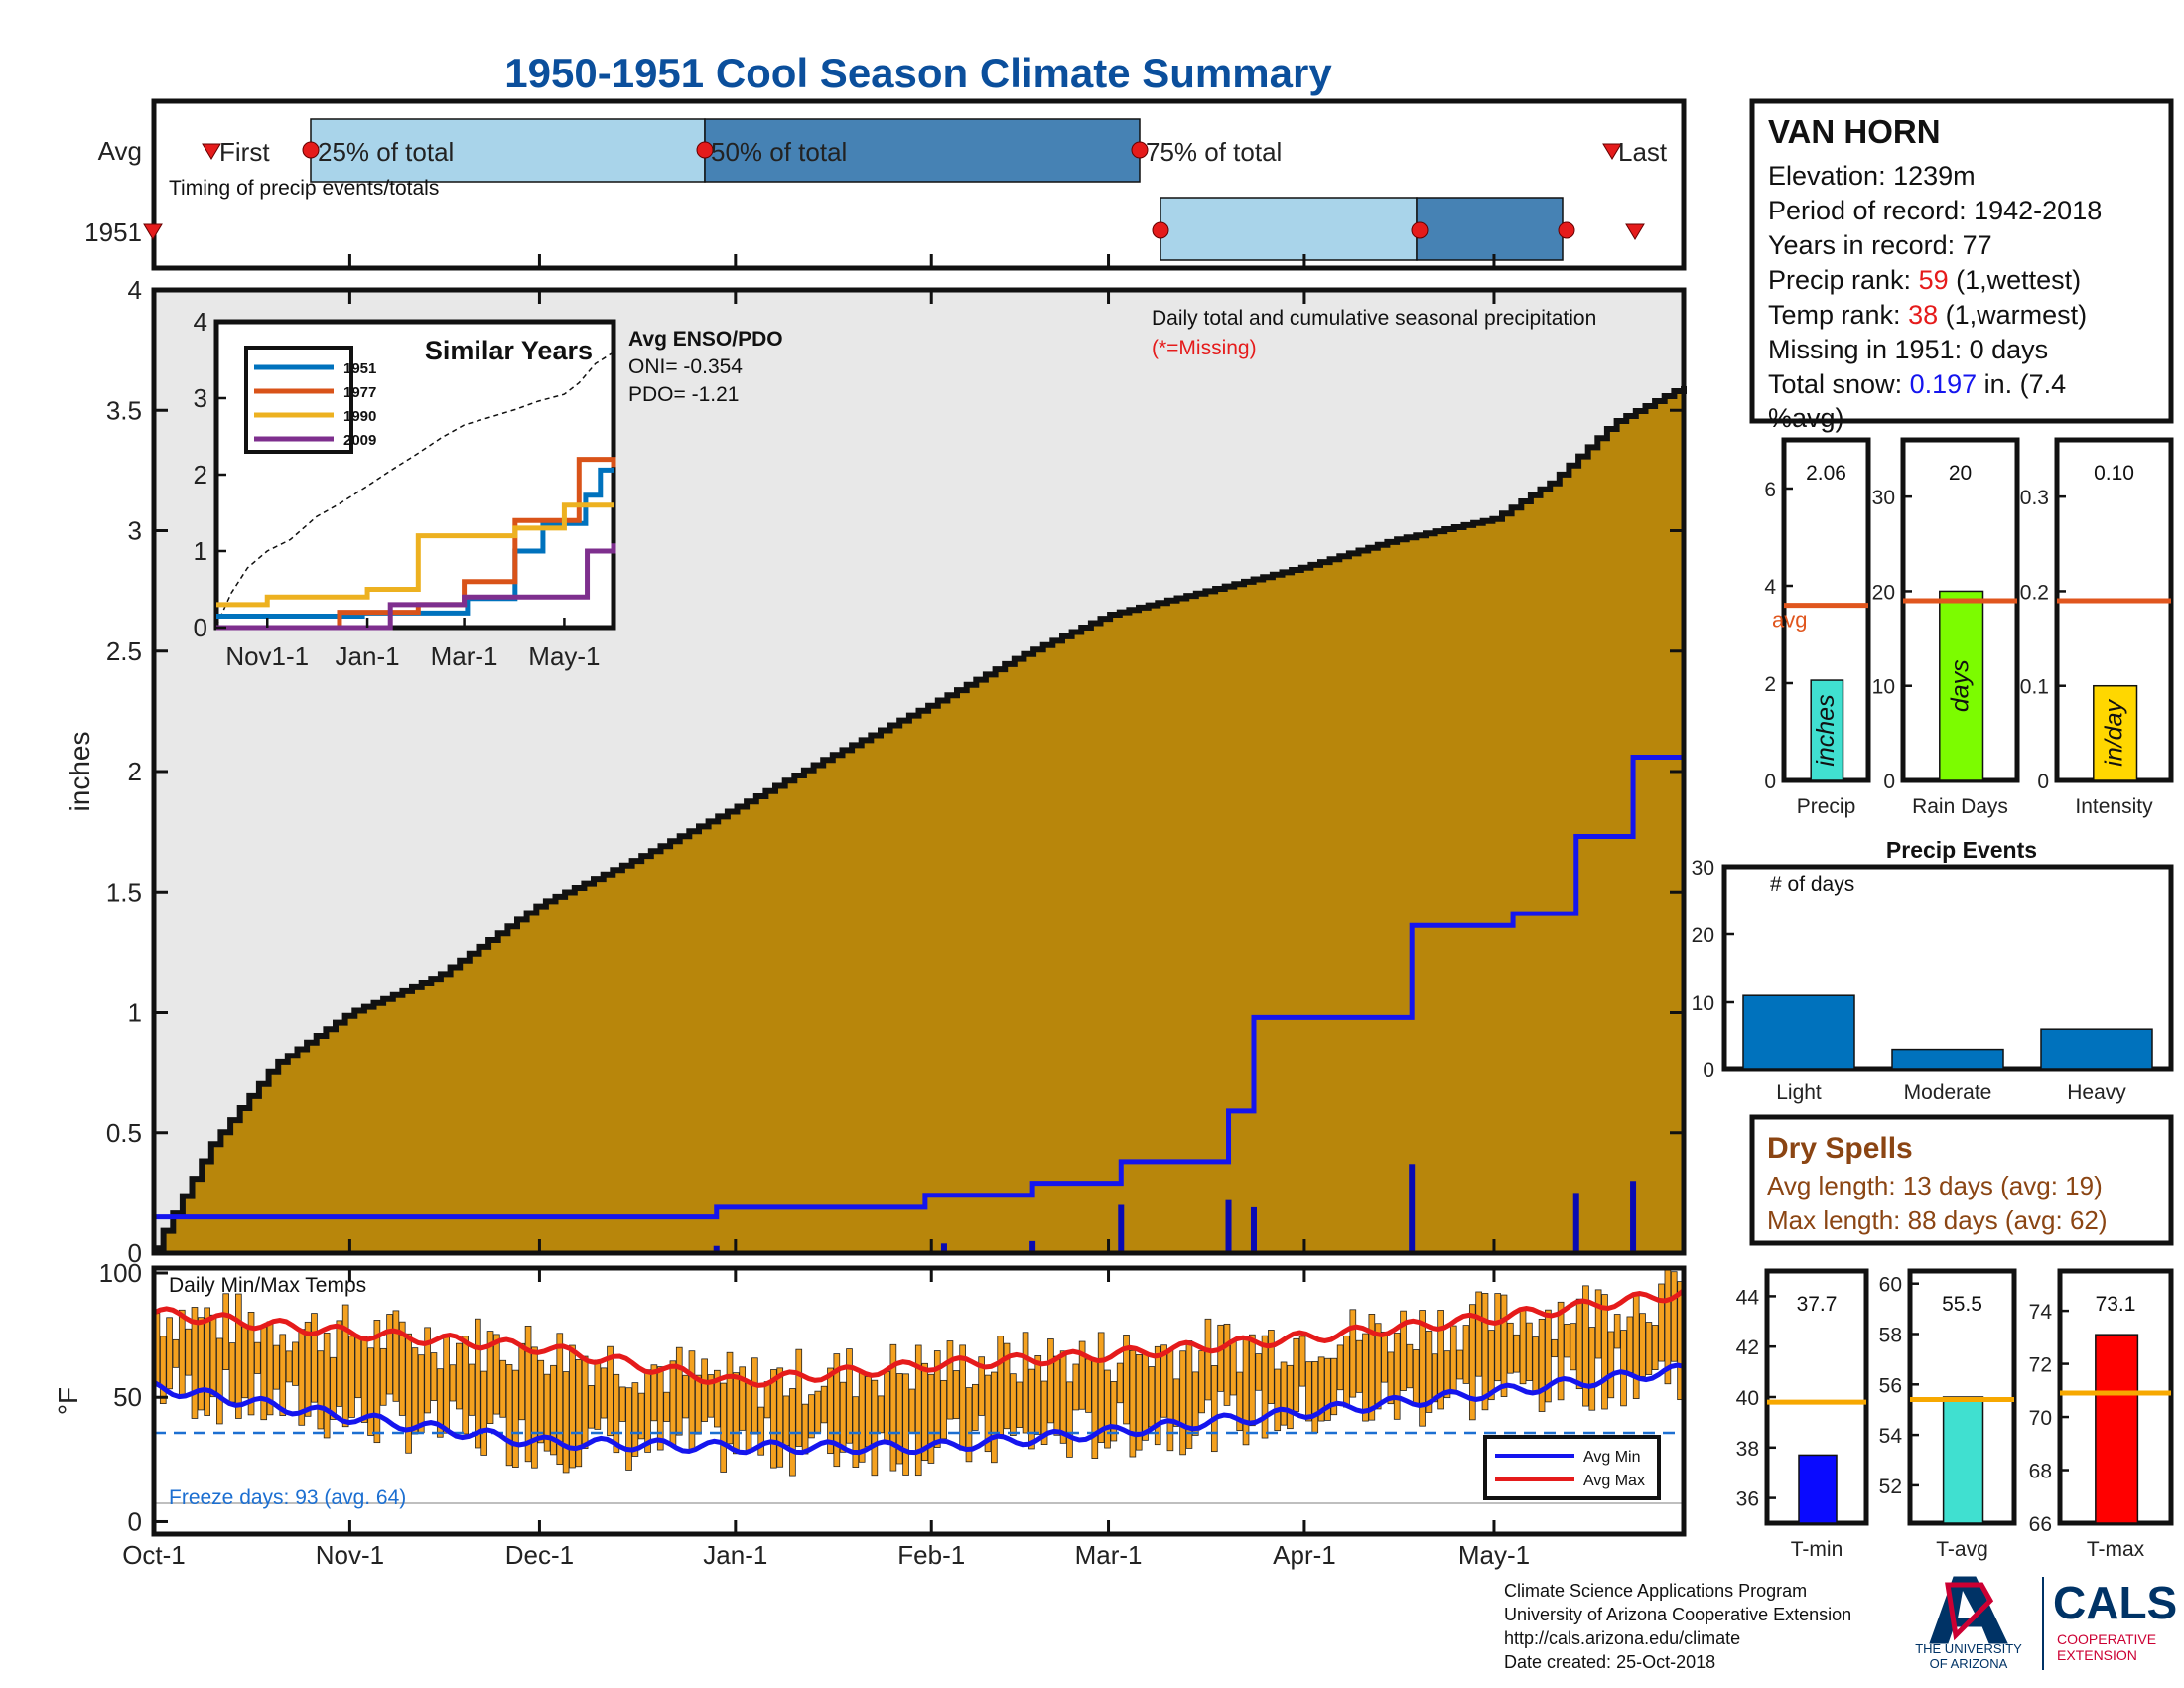 The image size is (2184, 1688). Describe the element at coordinates (135, 531) in the screenshot. I see `precip-ytick-label: 3` at that location.